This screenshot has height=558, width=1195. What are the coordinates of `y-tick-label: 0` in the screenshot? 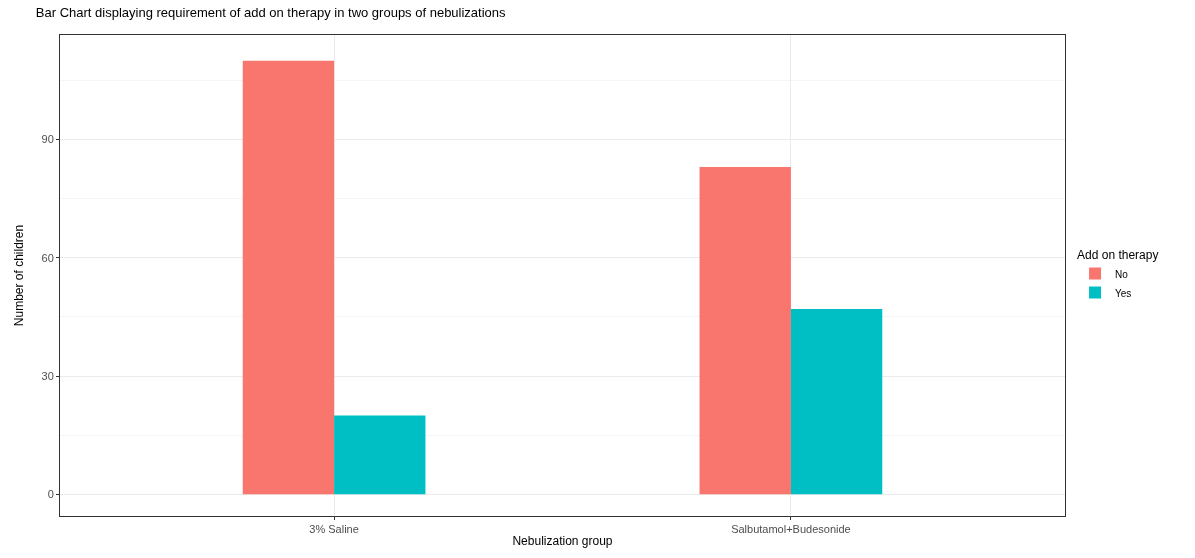 It's located at (50, 494).